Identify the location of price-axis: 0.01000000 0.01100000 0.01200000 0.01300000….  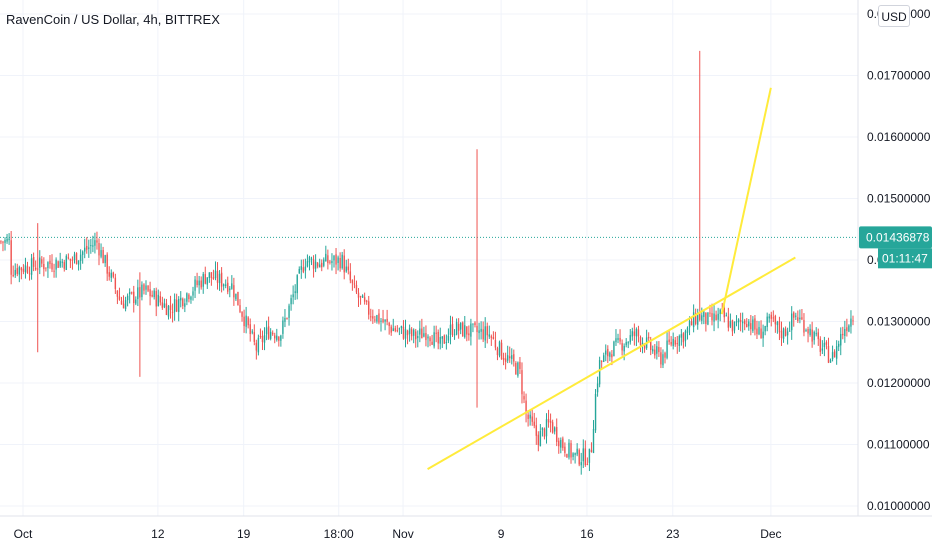
(899, 260).